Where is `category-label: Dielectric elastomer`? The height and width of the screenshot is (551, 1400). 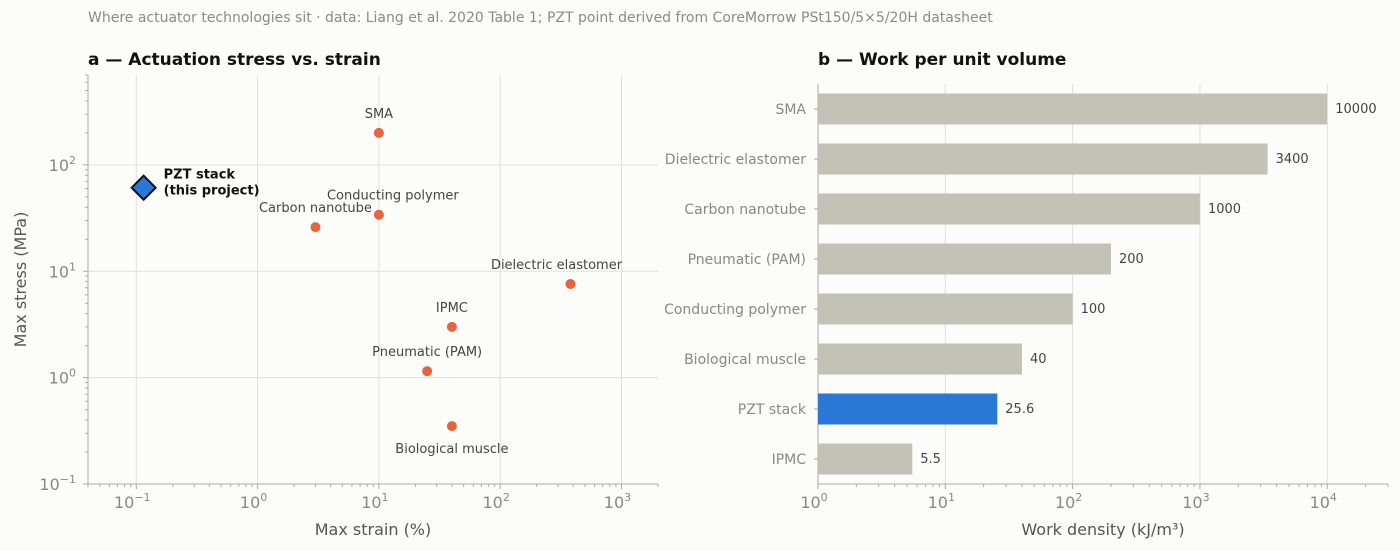 category-label: Dielectric elastomer is located at coordinates (735, 160).